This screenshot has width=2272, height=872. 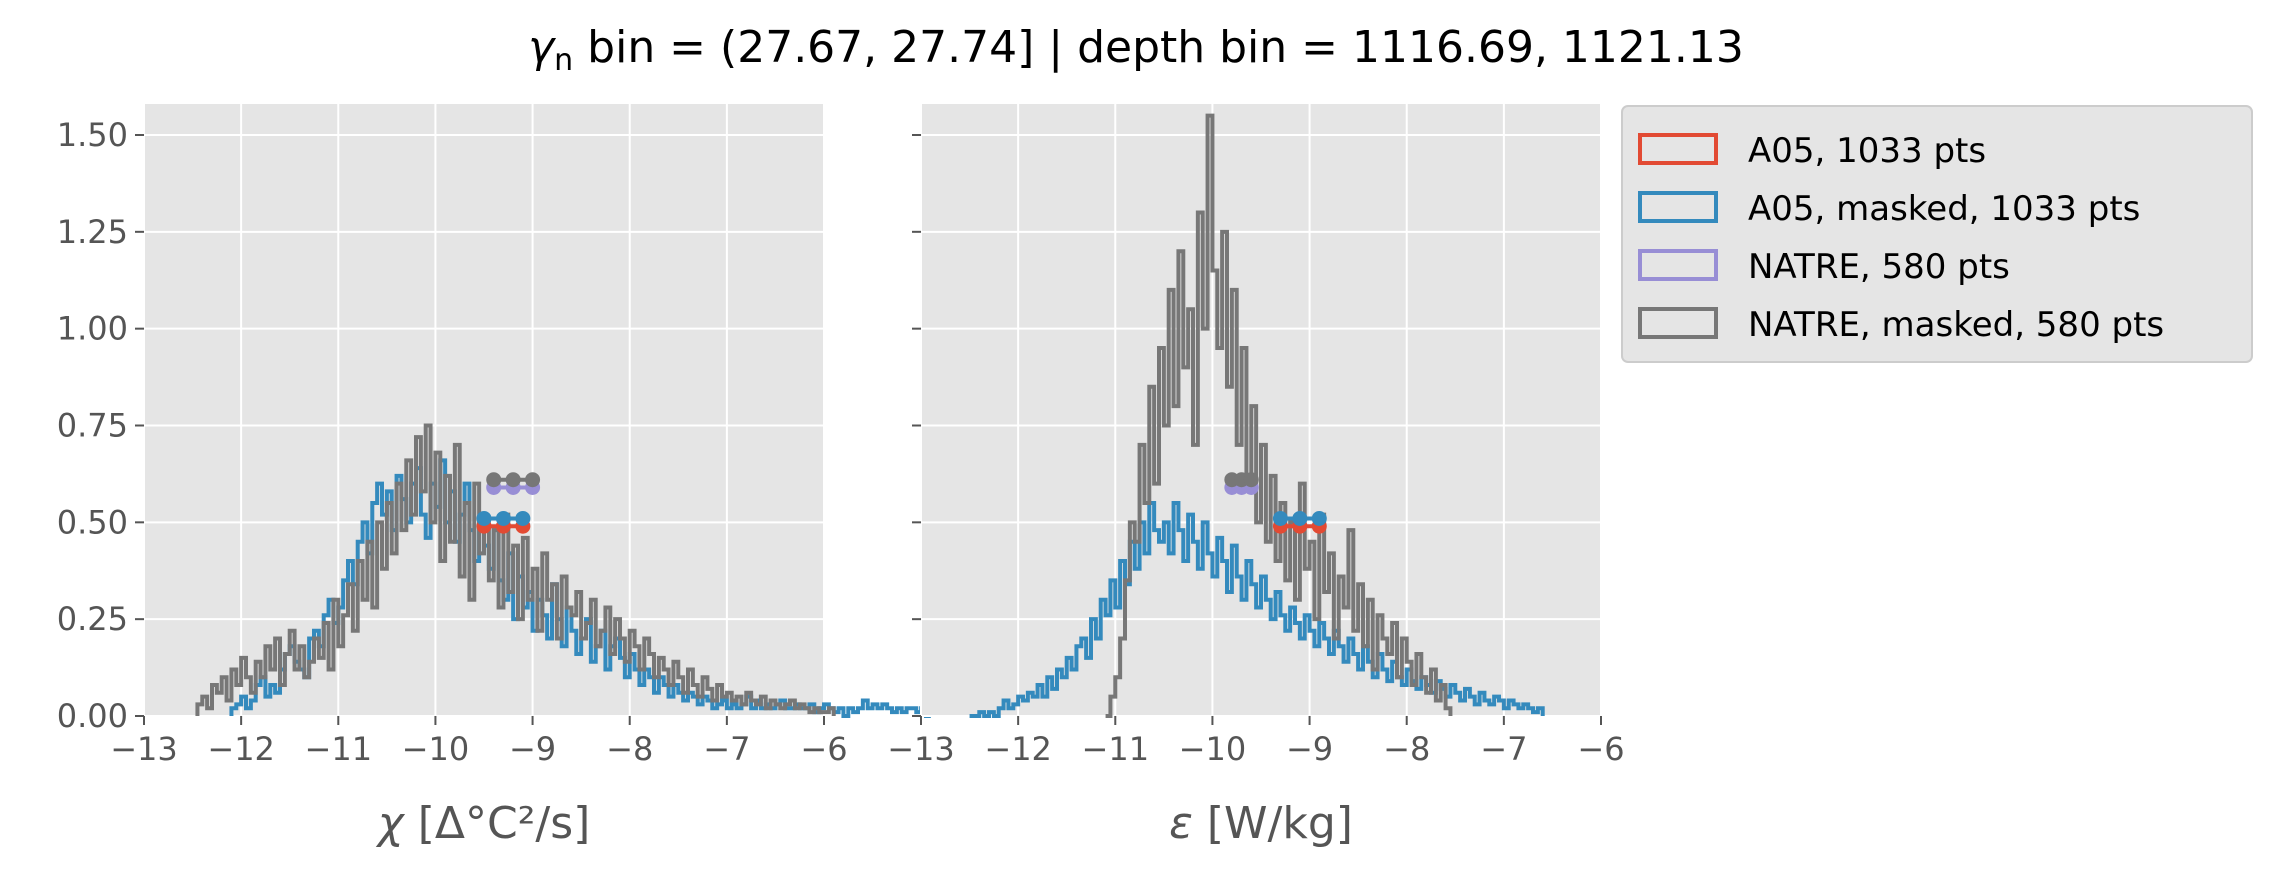 What do you see at coordinates (92, 425) in the screenshot?
I see `y-tick-label: 0.75` at bounding box center [92, 425].